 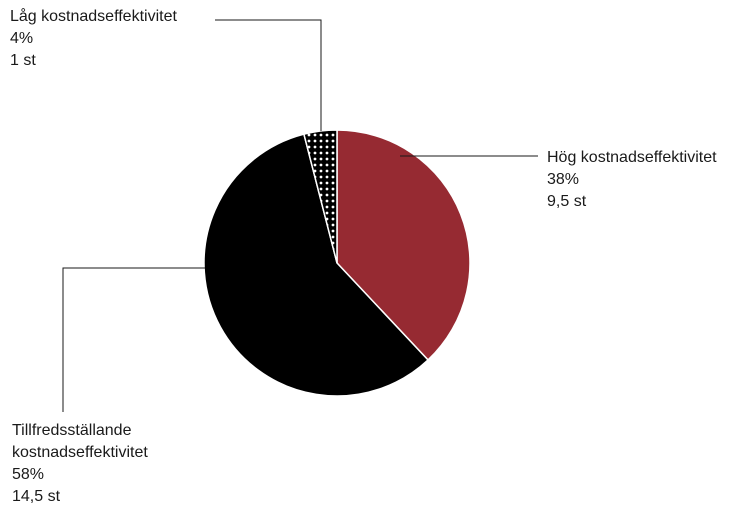 What do you see at coordinates (22, 38) in the screenshot?
I see `slice-percent-low: 4%` at bounding box center [22, 38].